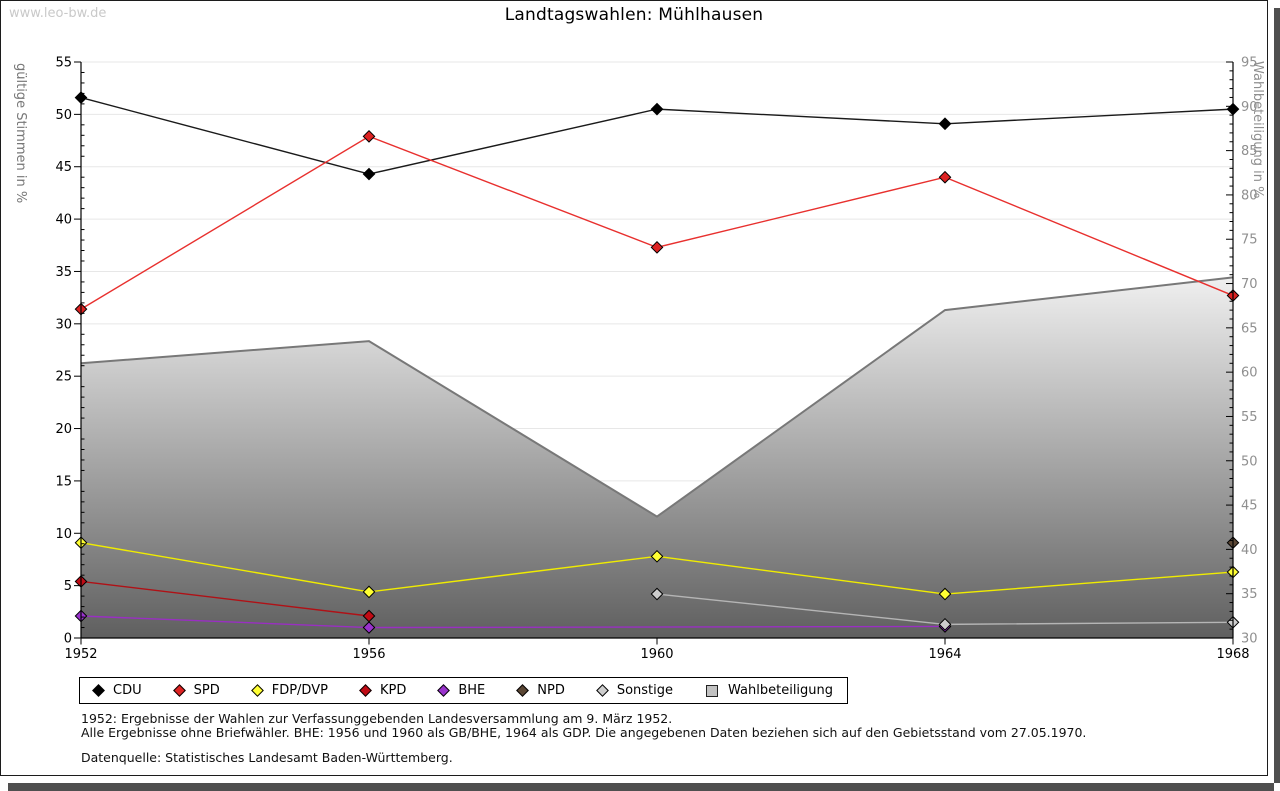 This screenshot has height=791, width=1280. I want to click on svg-text: 25, so click(63, 377).